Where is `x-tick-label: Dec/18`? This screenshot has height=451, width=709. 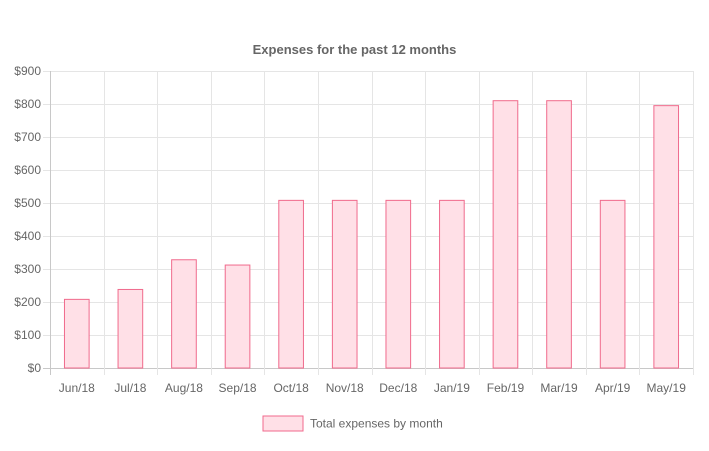
x-tick-label: Dec/18 is located at coordinates (398, 388).